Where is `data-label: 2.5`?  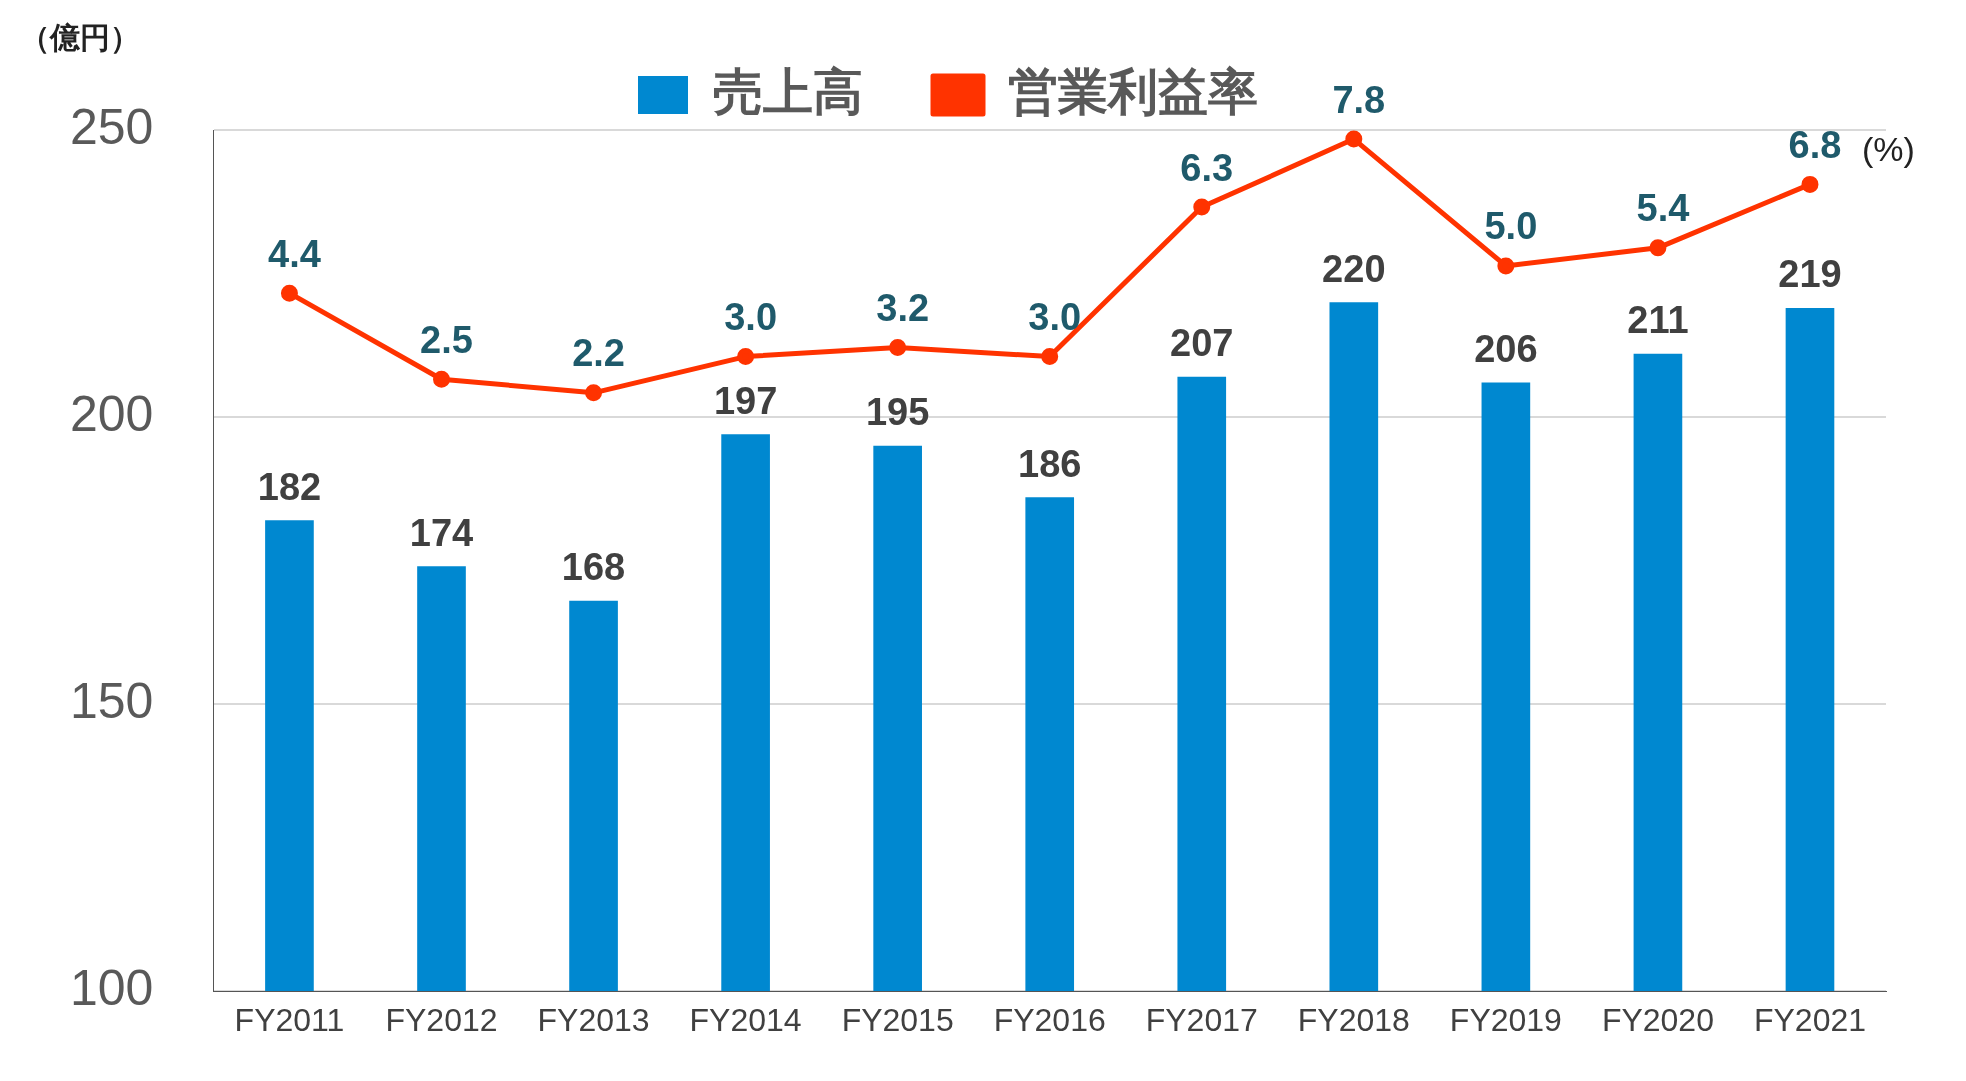
data-label: 2.5 is located at coordinates (446, 339).